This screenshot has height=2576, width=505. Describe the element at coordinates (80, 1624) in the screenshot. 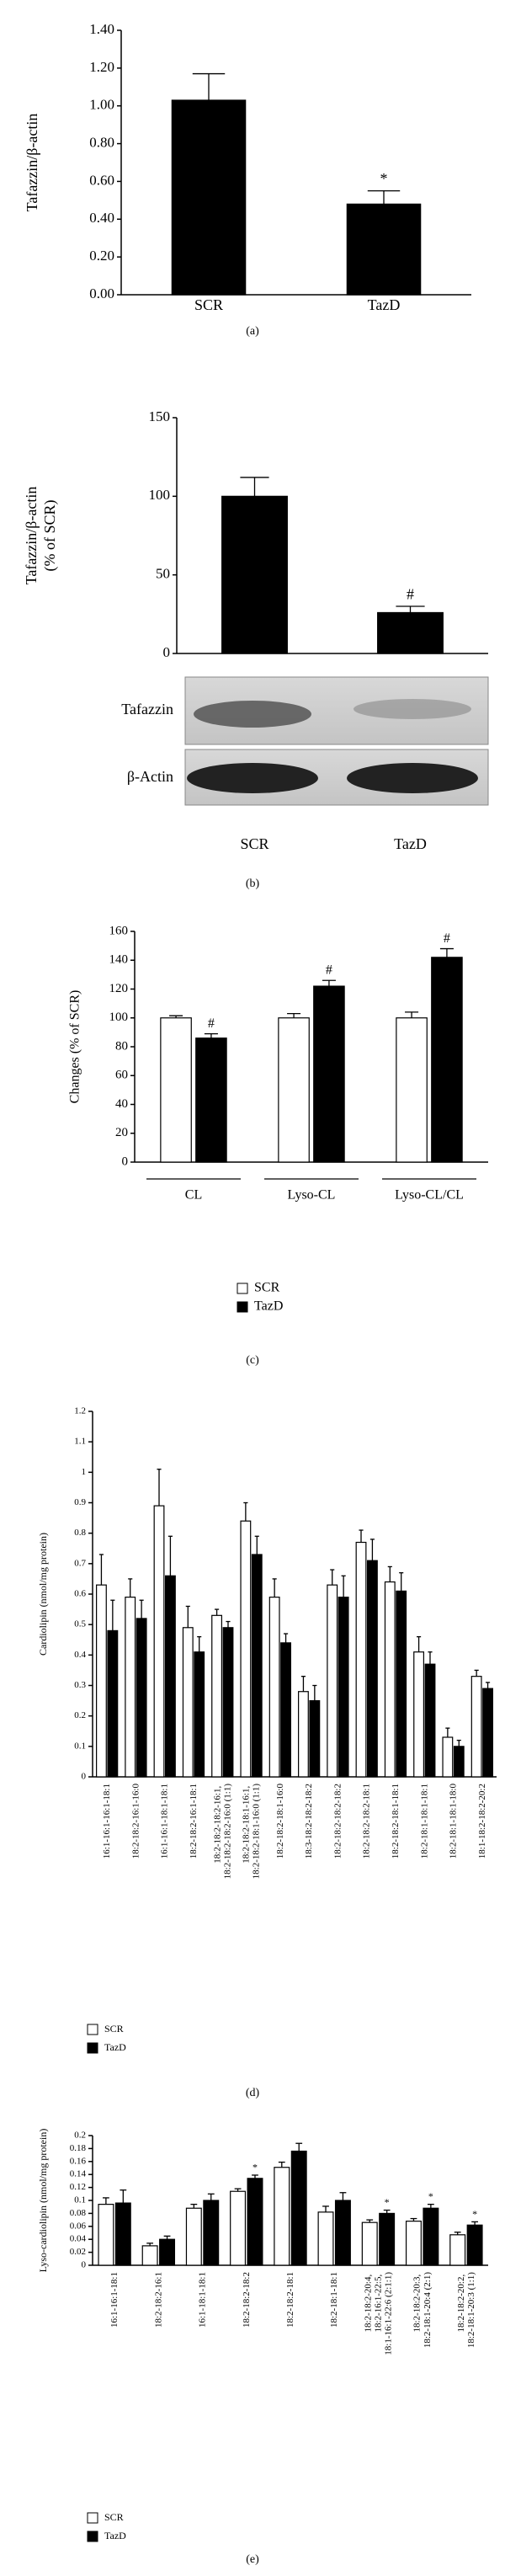

I see `y-tick-label: 0.5` at that location.